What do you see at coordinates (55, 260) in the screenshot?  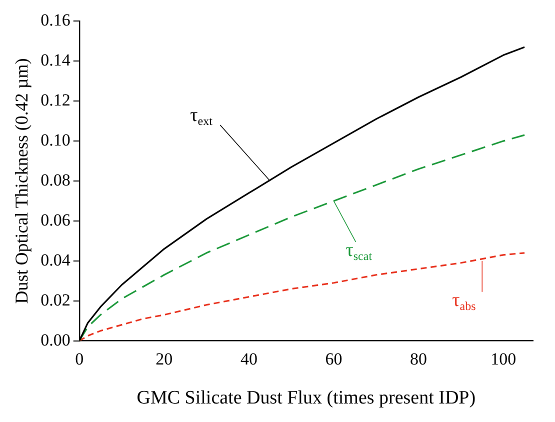 I see `y-tick-label: 0.04` at bounding box center [55, 260].